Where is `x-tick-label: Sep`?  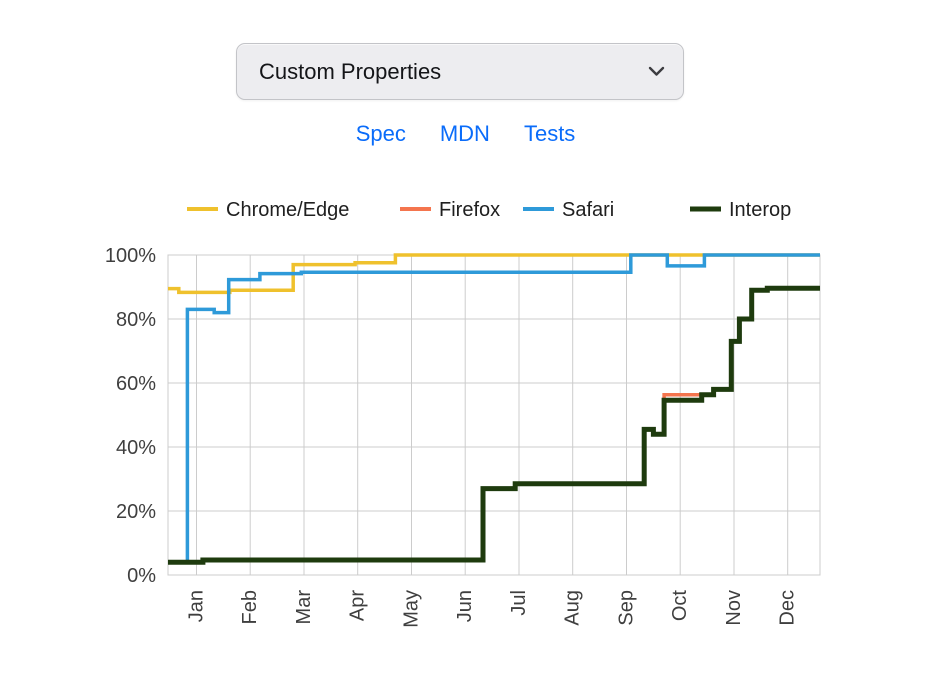 x-tick-label: Sep is located at coordinates (627, 608).